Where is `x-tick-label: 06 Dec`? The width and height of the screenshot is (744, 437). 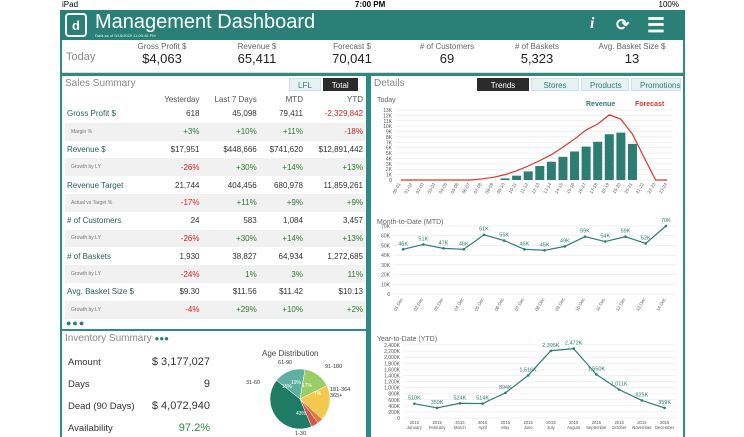
x-tick-label: 06 Dec is located at coordinates (500, 303).